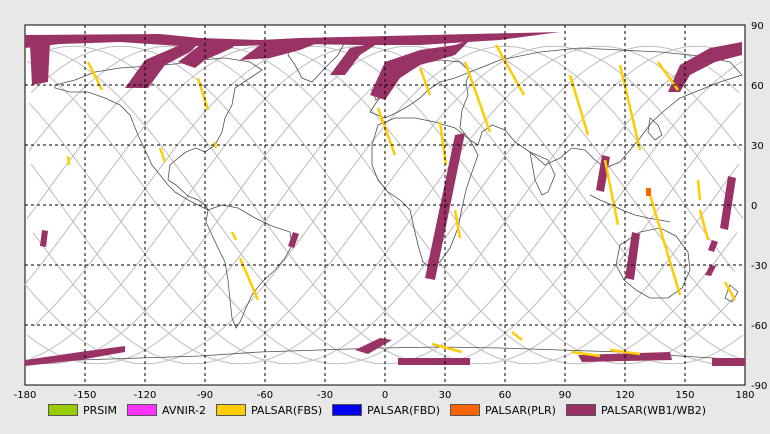 Image resolution: width=770 pixels, height=434 pixels. What do you see at coordinates (565, 395) in the screenshot?
I see `lon-tick-label: 90` at bounding box center [565, 395].